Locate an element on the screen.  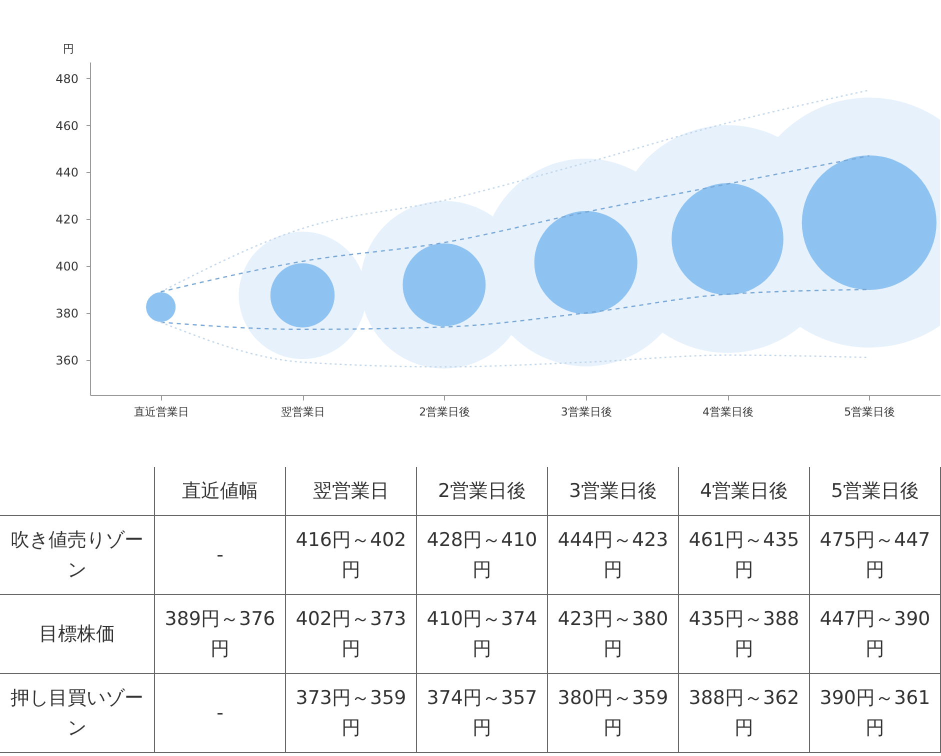
category-label: 翌営業日 is located at coordinates (351, 491).